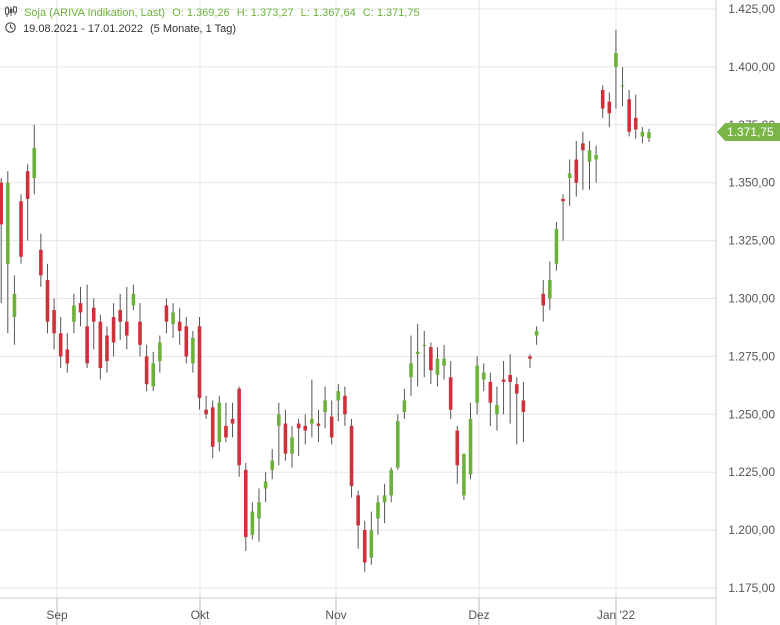 The image size is (780, 625). I want to click on x-tick-label: Dez, so click(478, 615).